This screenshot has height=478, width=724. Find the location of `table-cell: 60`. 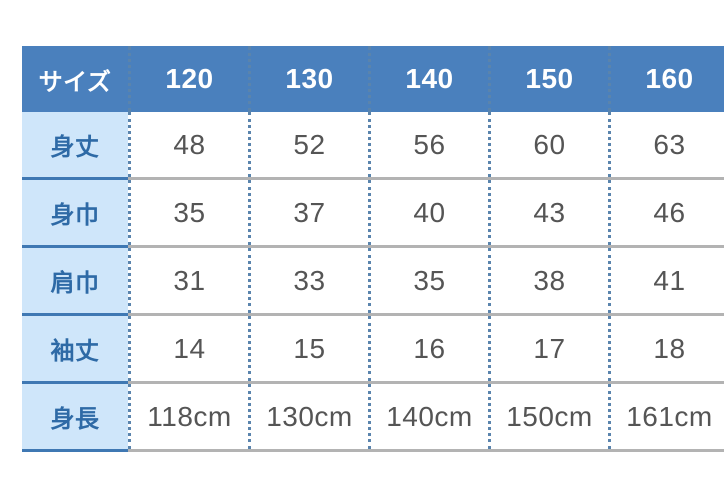

table-cell: 60 is located at coordinates (548, 144).